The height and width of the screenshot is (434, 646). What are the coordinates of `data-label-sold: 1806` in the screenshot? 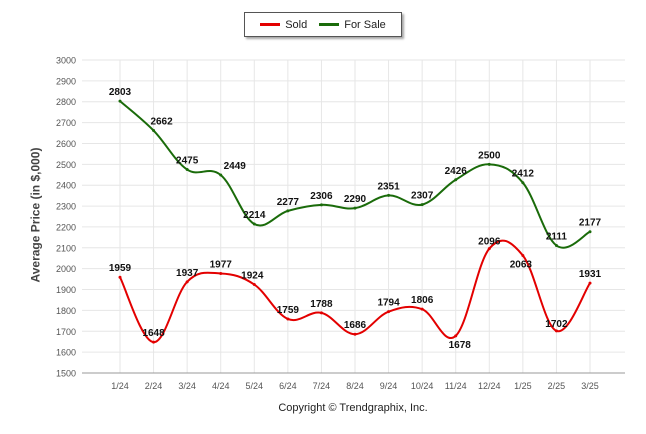 It's located at (422, 300).